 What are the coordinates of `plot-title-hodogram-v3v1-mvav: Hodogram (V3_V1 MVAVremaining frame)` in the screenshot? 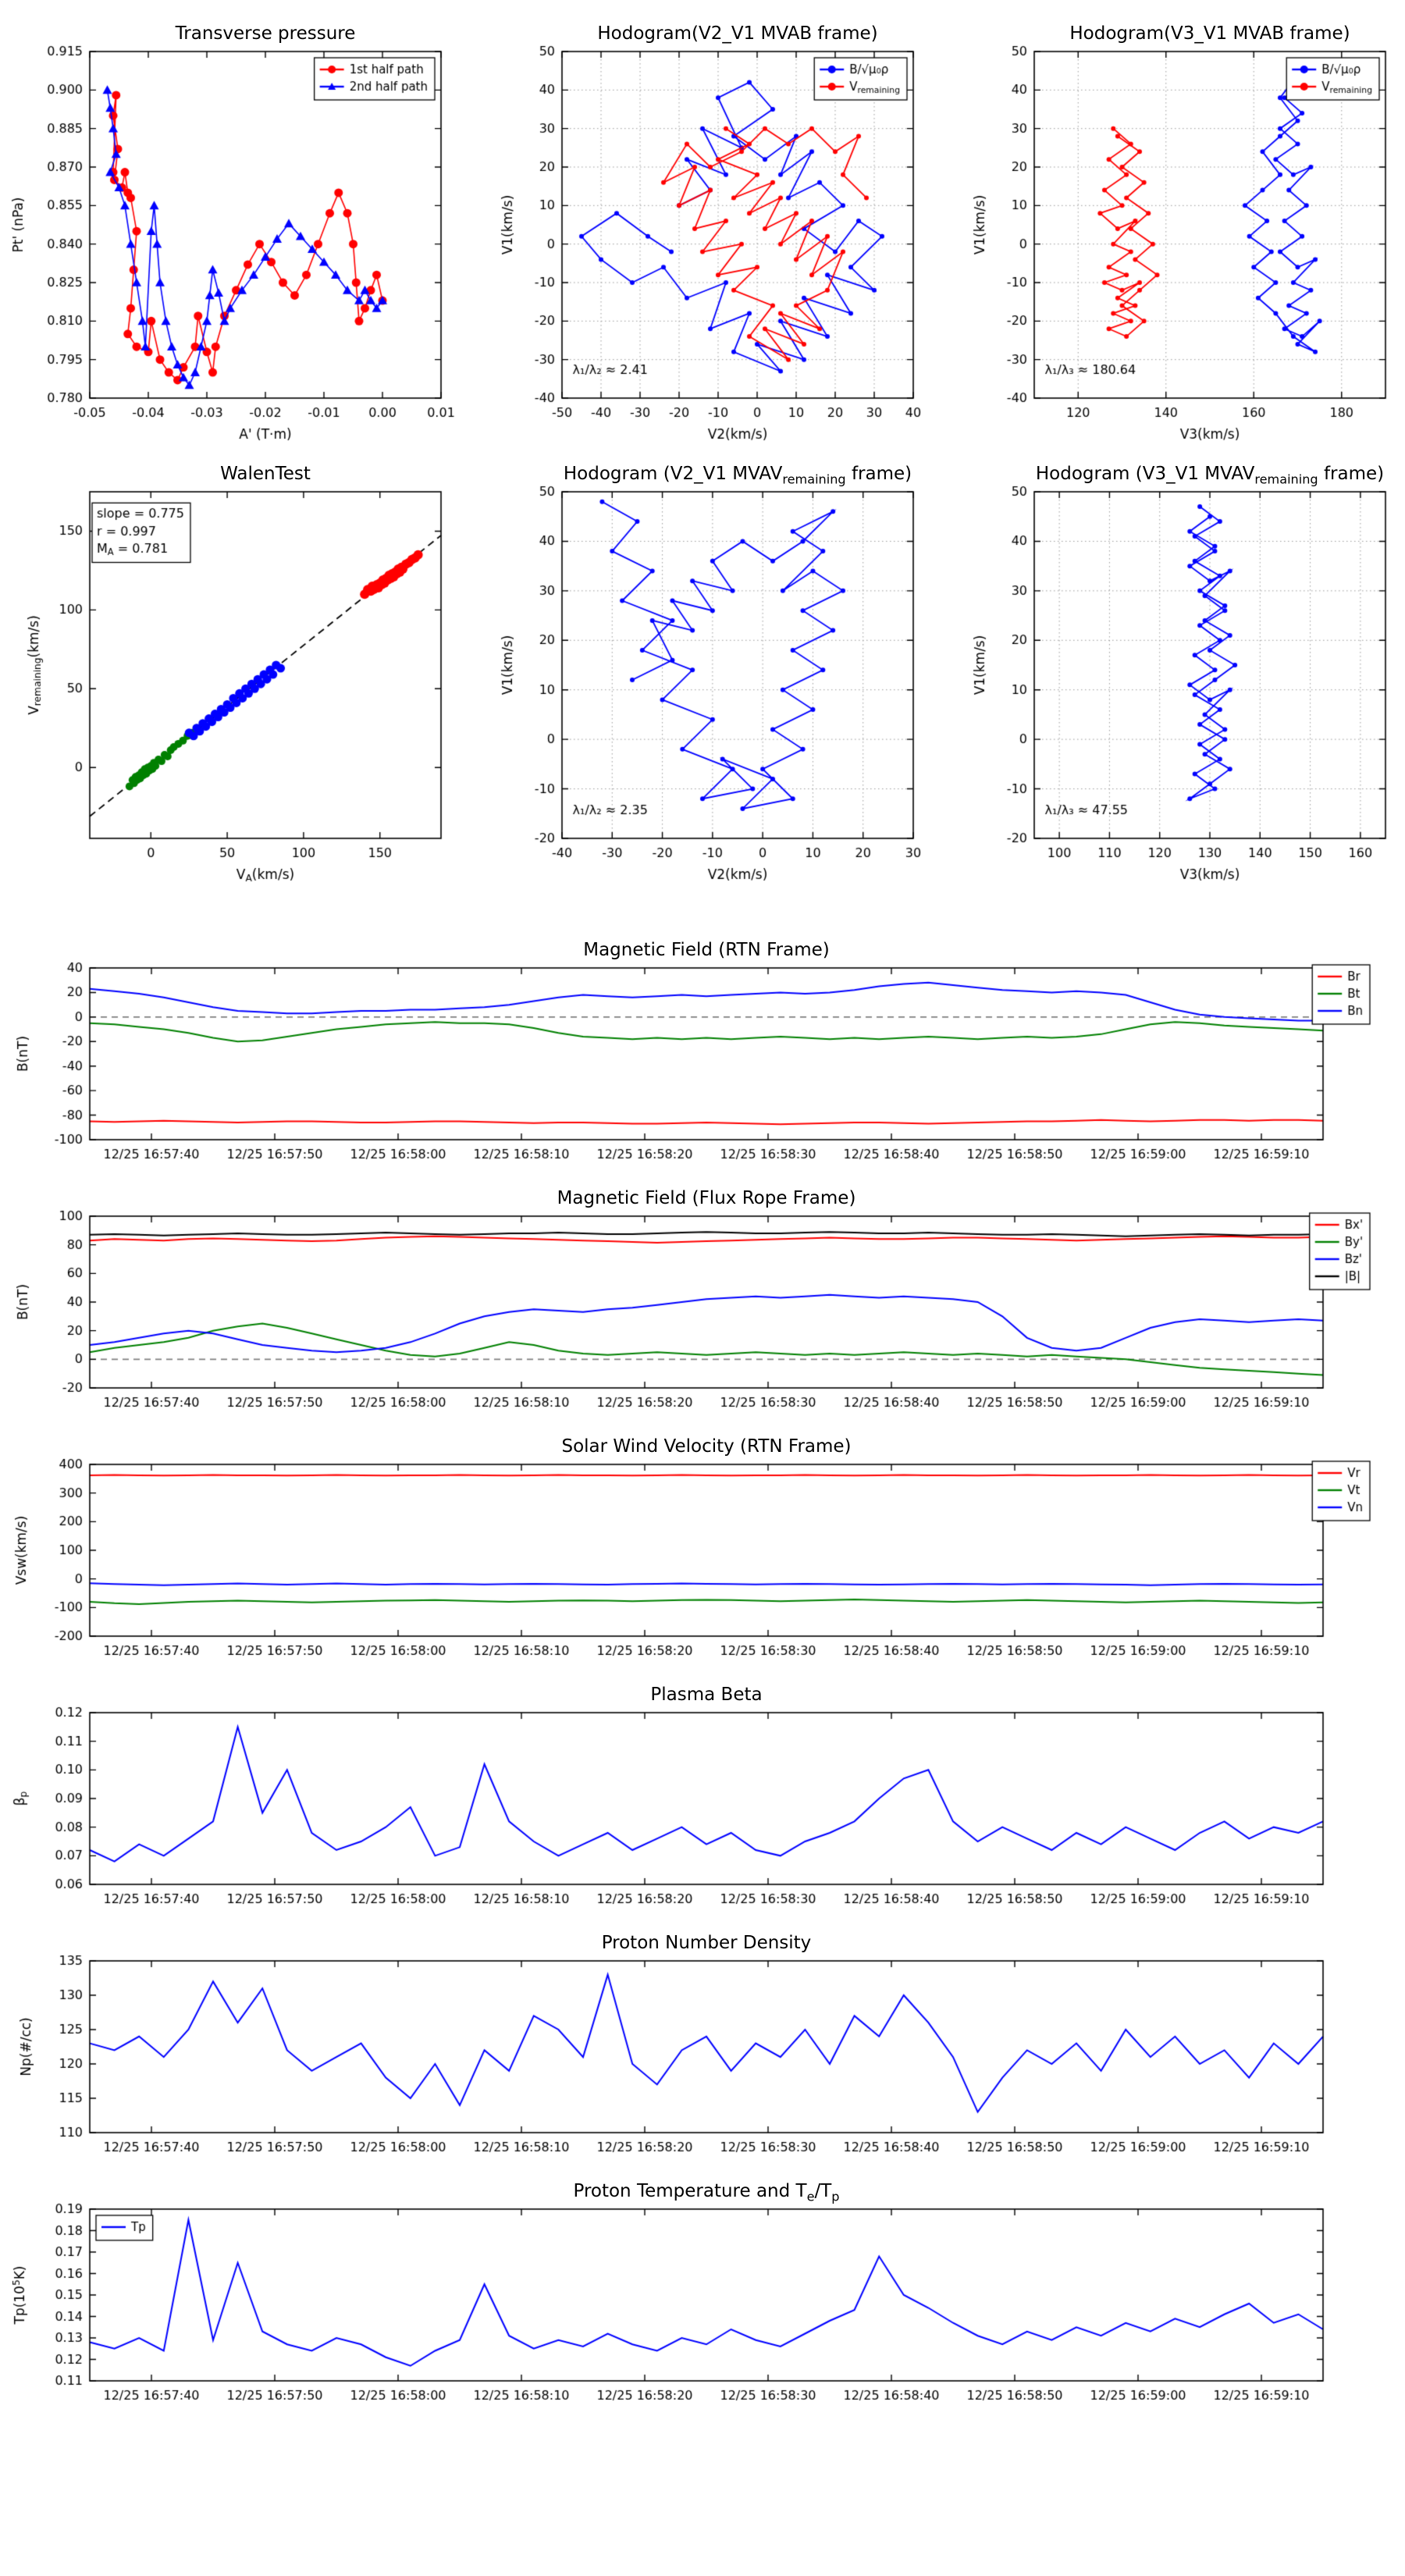 It's located at (1210, 475).